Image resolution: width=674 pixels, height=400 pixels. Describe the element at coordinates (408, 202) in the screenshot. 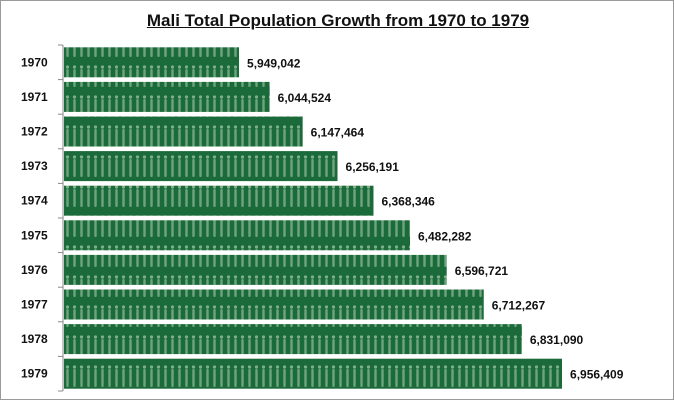

I see `data-label: 6,368,346` at that location.